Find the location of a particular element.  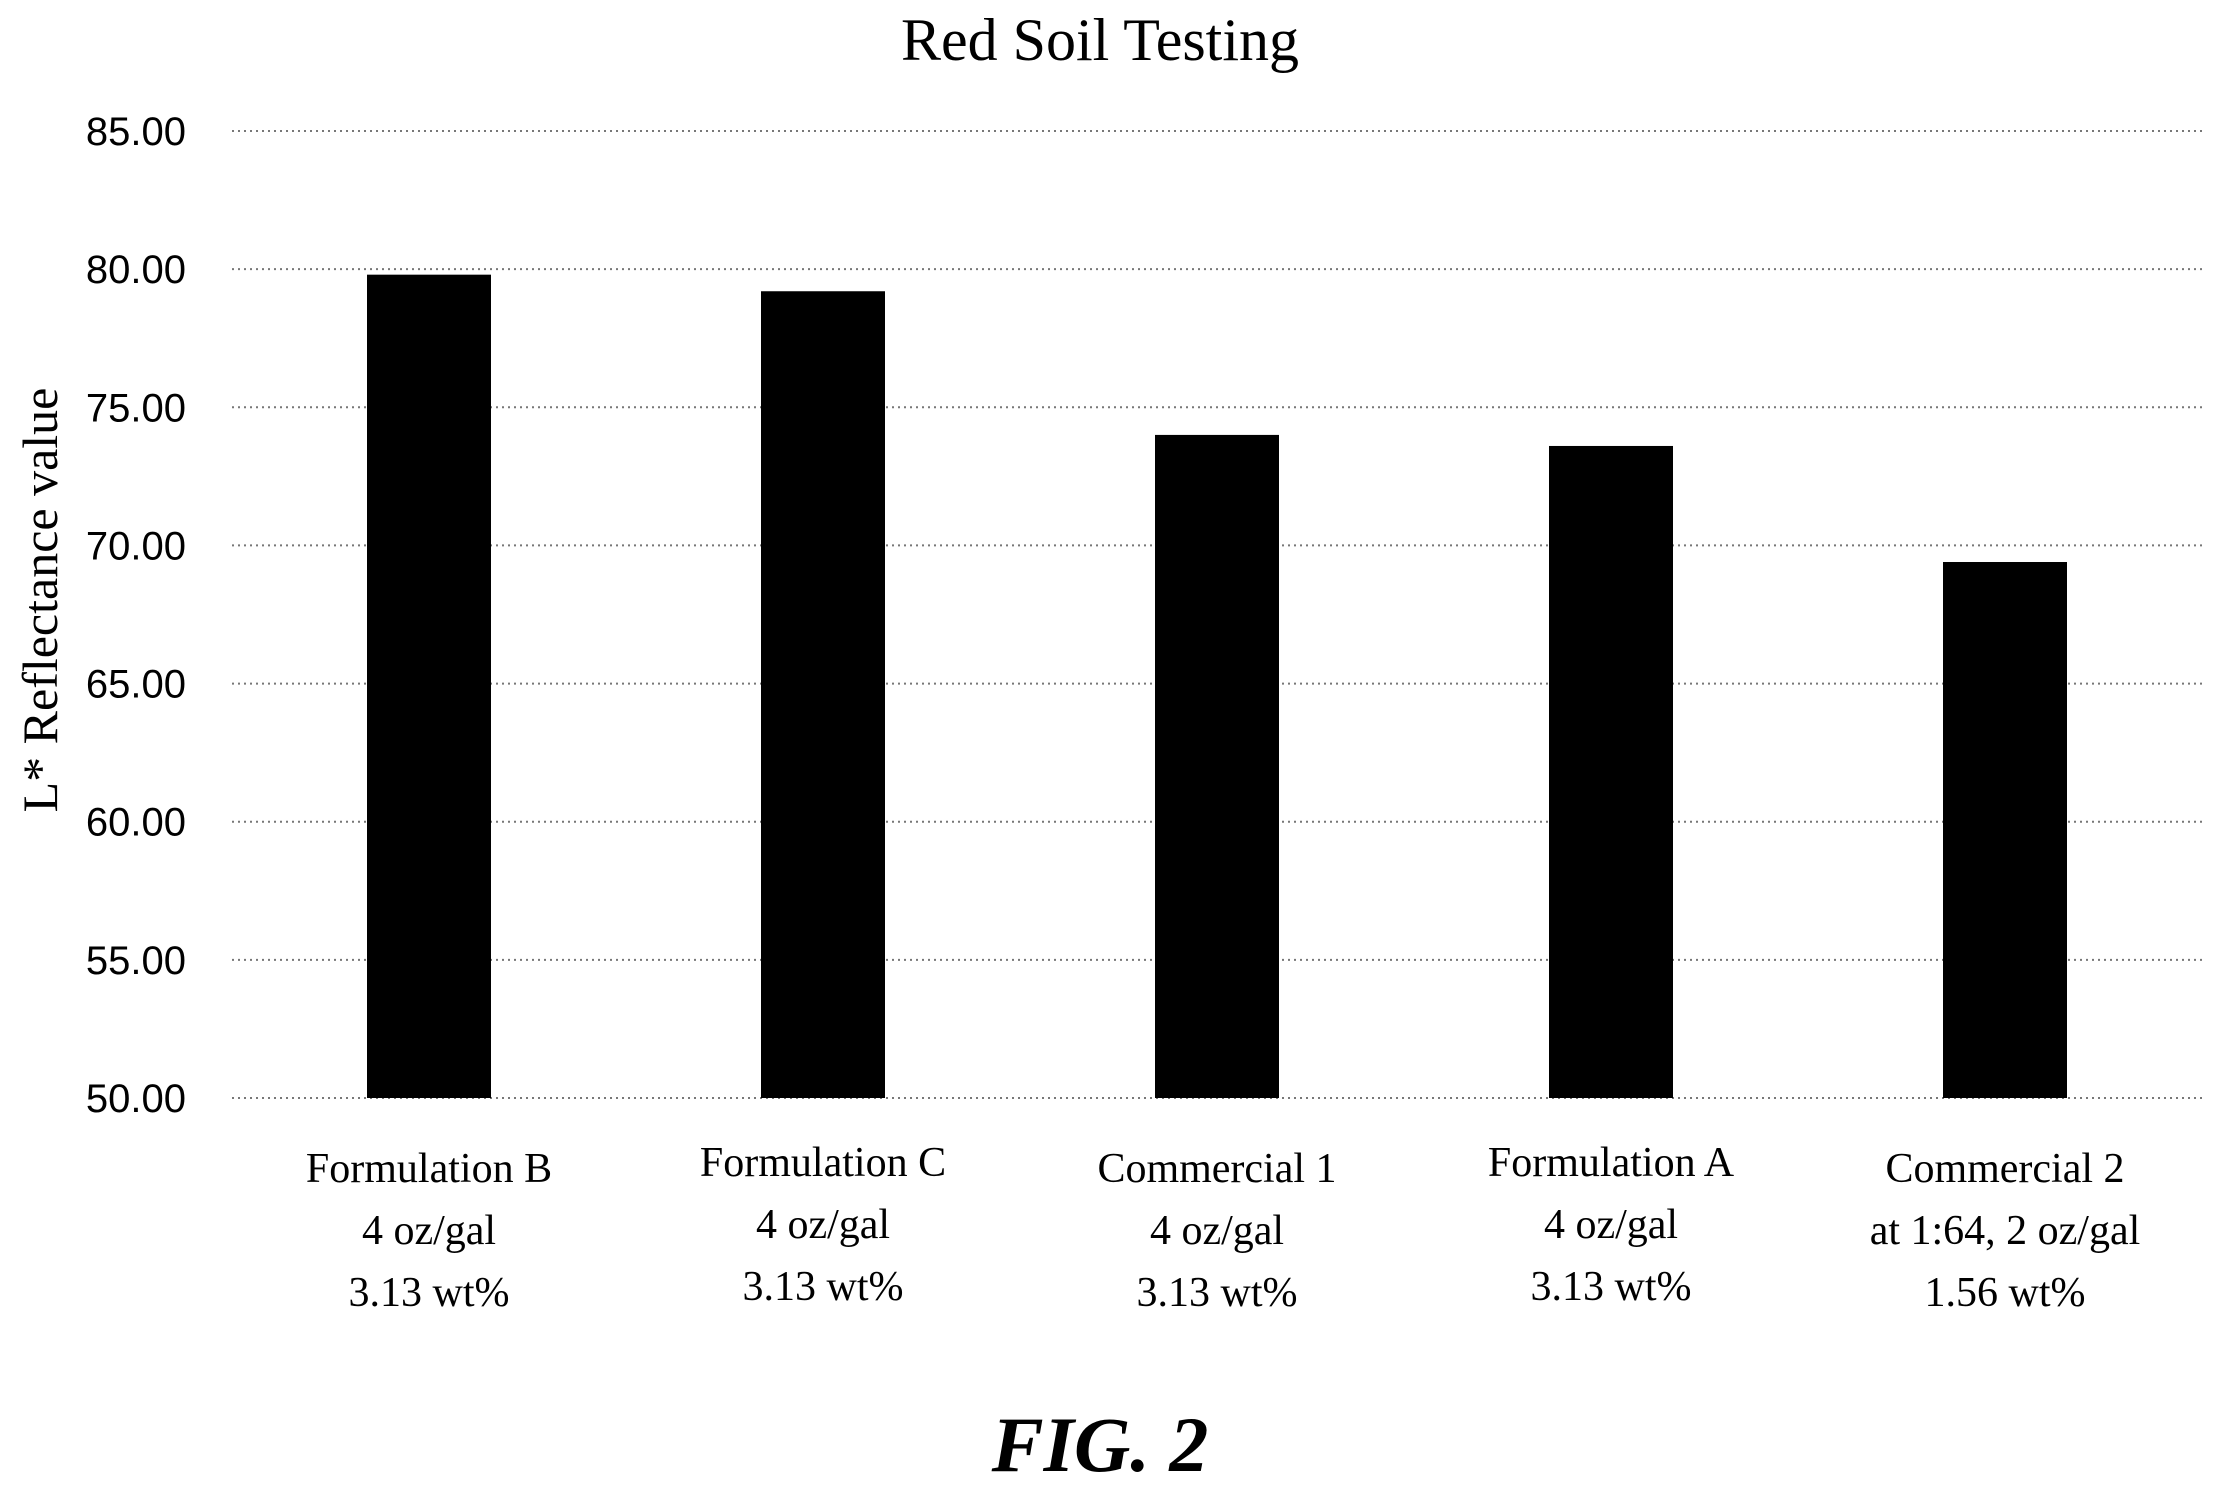

category-label-line: Formulation B is located at coordinates (429, 1169).